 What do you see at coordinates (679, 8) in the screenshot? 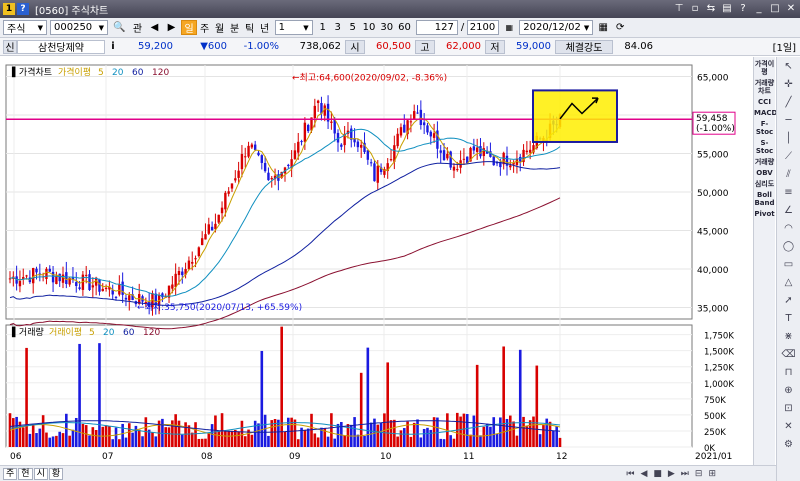
I see `pin-icon: ⊤` at bounding box center [679, 8].